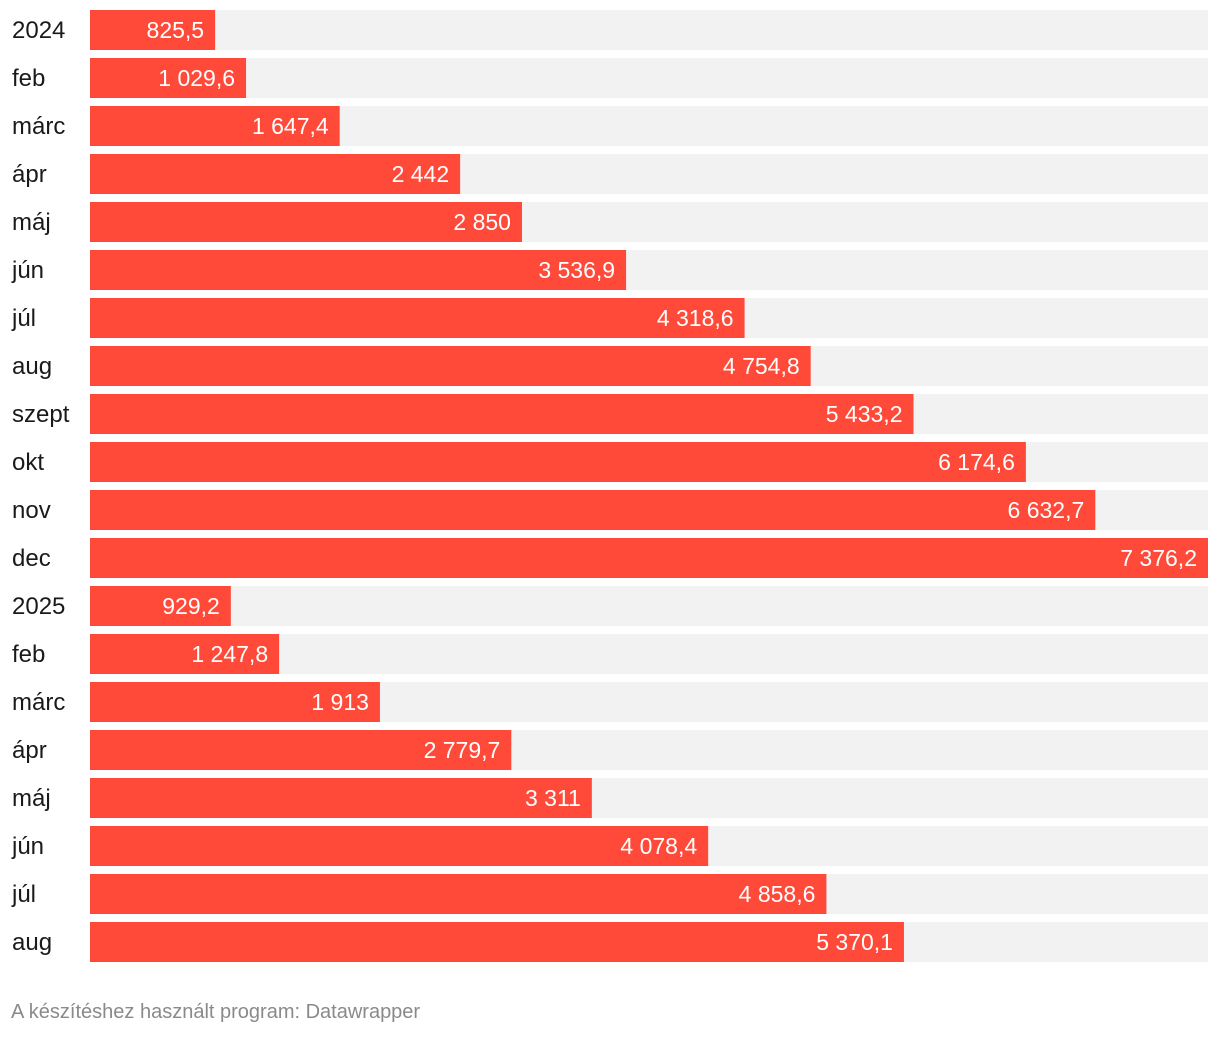 This screenshot has height=1038, width=1220. I want to click on category-label: okt, so click(28, 462).